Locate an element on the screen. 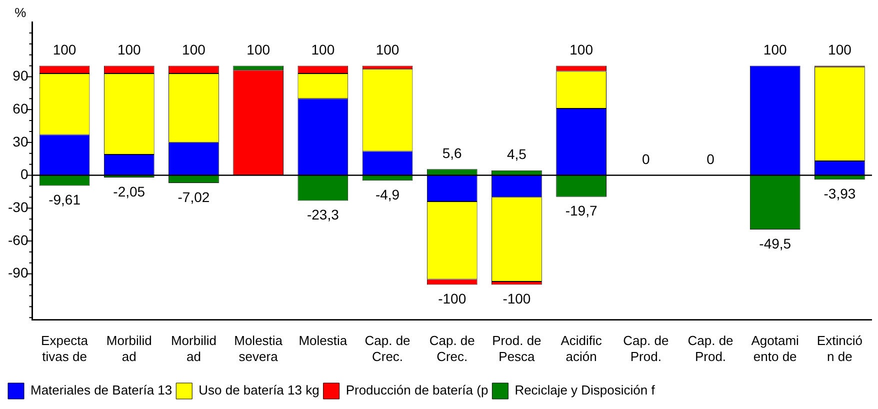  y-tick-label: 30 is located at coordinates (20, 141).